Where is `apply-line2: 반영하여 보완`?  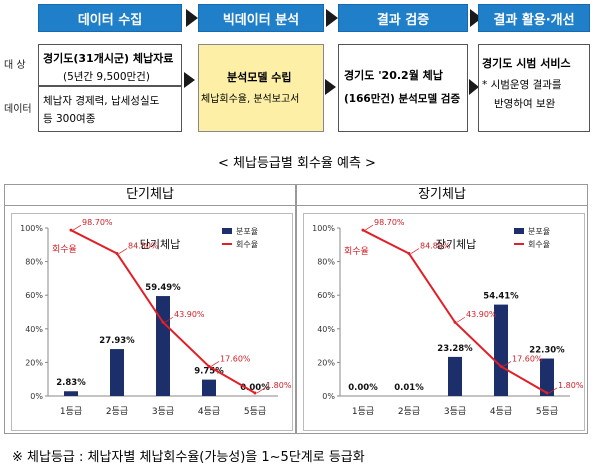 apply-line2: 반영하여 보완 is located at coordinates (525, 104).